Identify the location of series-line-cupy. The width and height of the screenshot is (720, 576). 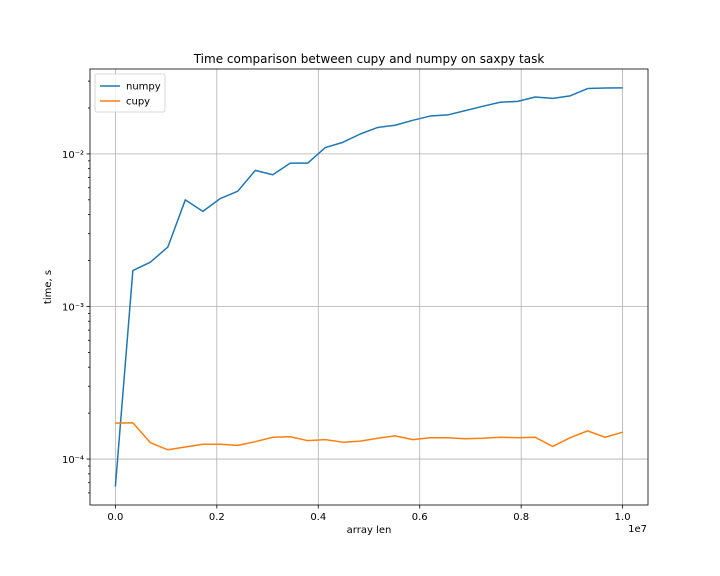
(369, 436).